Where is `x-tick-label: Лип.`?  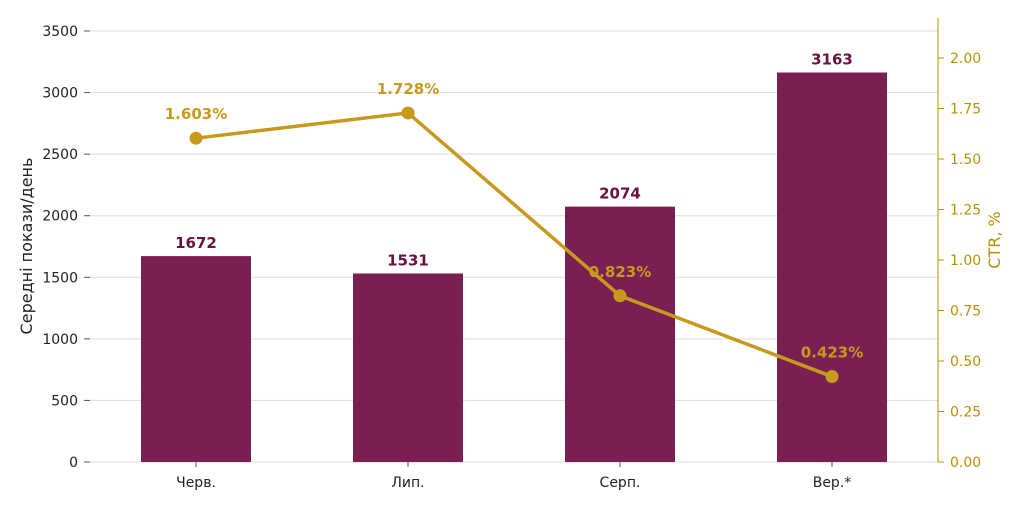 x-tick-label: Лип. is located at coordinates (407, 483).